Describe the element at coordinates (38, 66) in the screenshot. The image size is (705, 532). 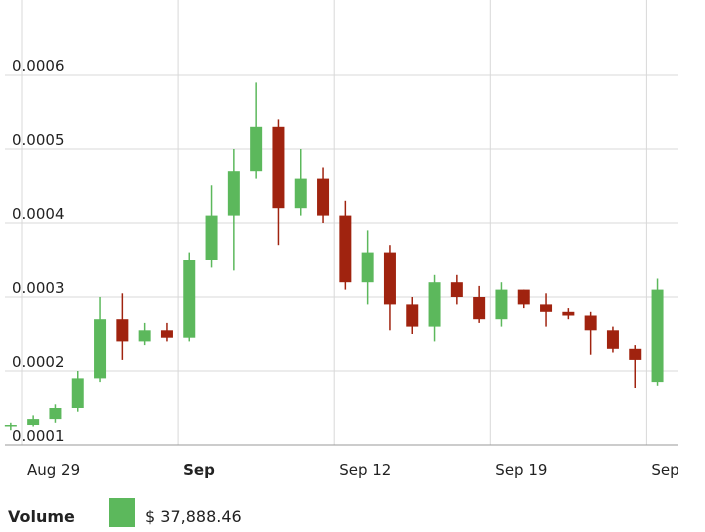
I see `y-tick-label: 0.0006` at that location.